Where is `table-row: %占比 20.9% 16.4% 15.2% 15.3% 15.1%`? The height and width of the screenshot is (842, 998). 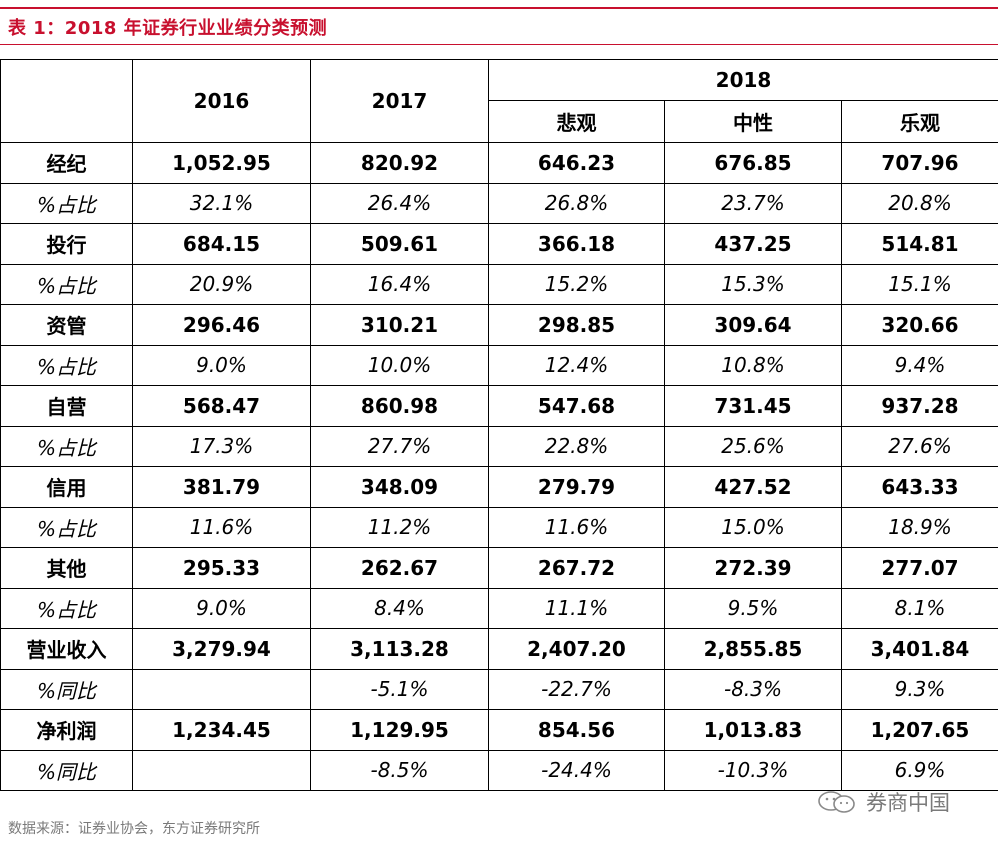 table-row: %占比 20.9% 16.4% 15.2% 15.3% 15.1% is located at coordinates (499, 284).